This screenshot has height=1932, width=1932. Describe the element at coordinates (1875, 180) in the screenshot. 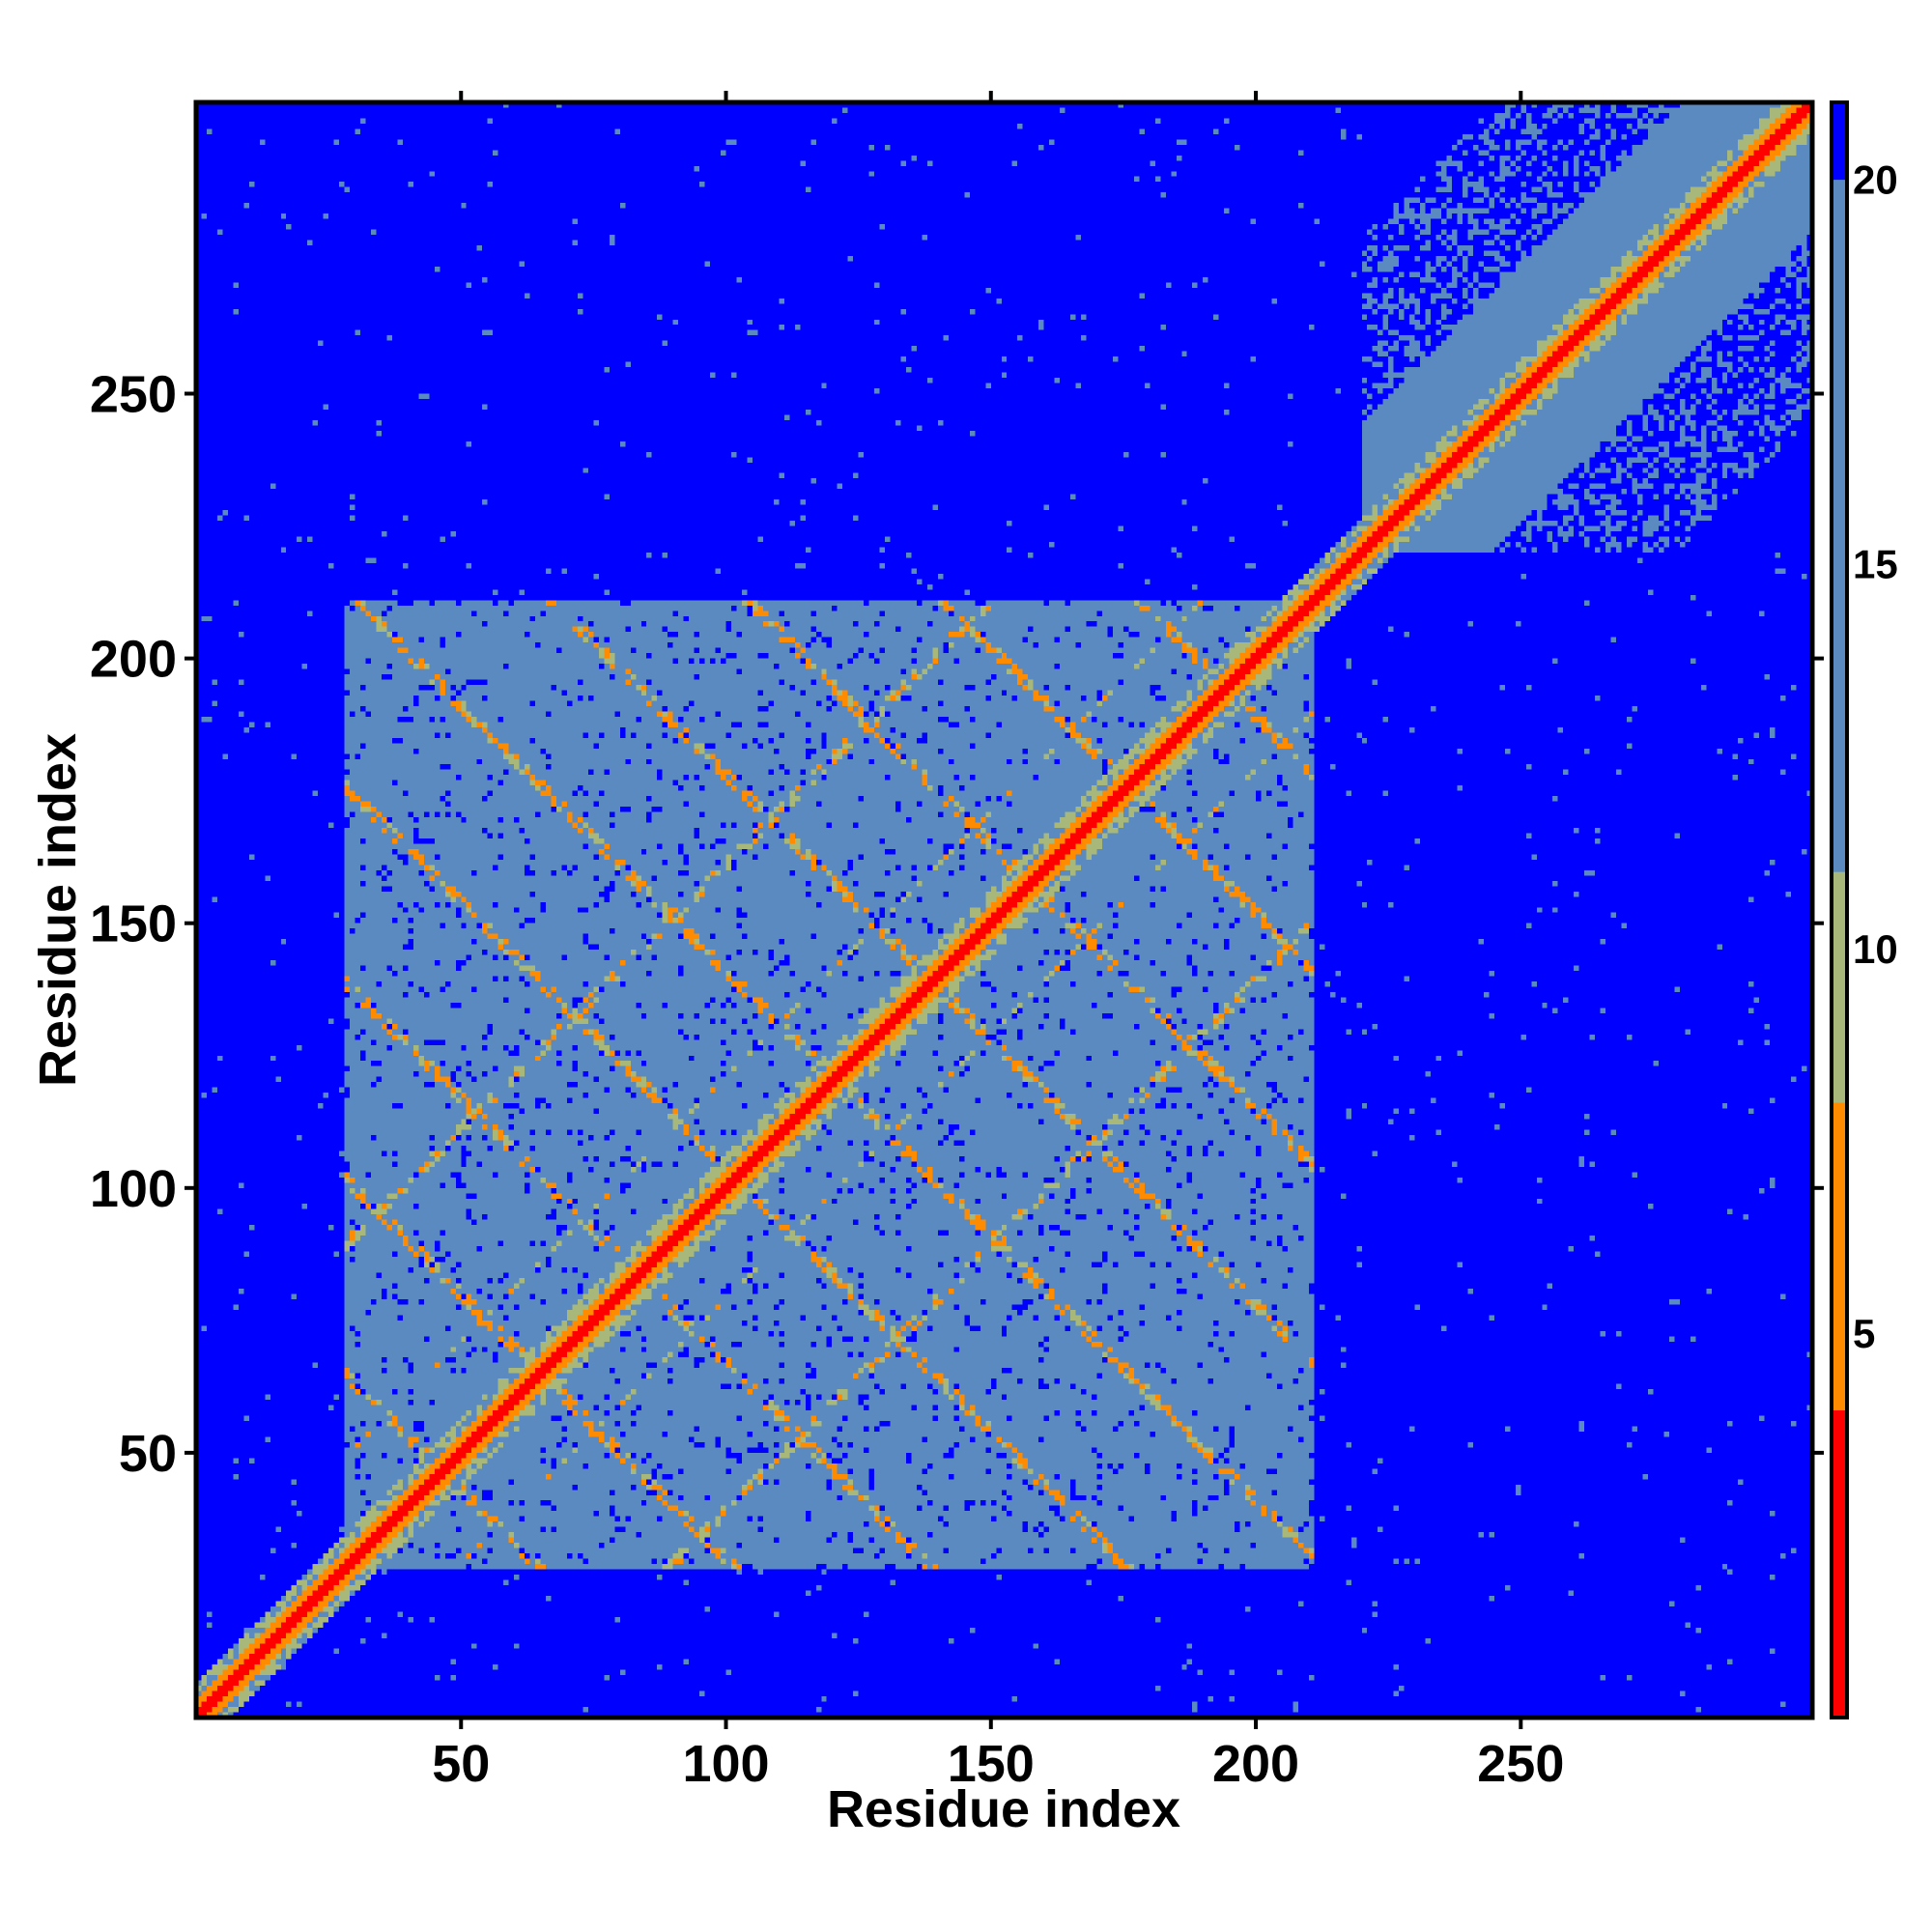

I see `colorbar-tick-label: 20` at that location.